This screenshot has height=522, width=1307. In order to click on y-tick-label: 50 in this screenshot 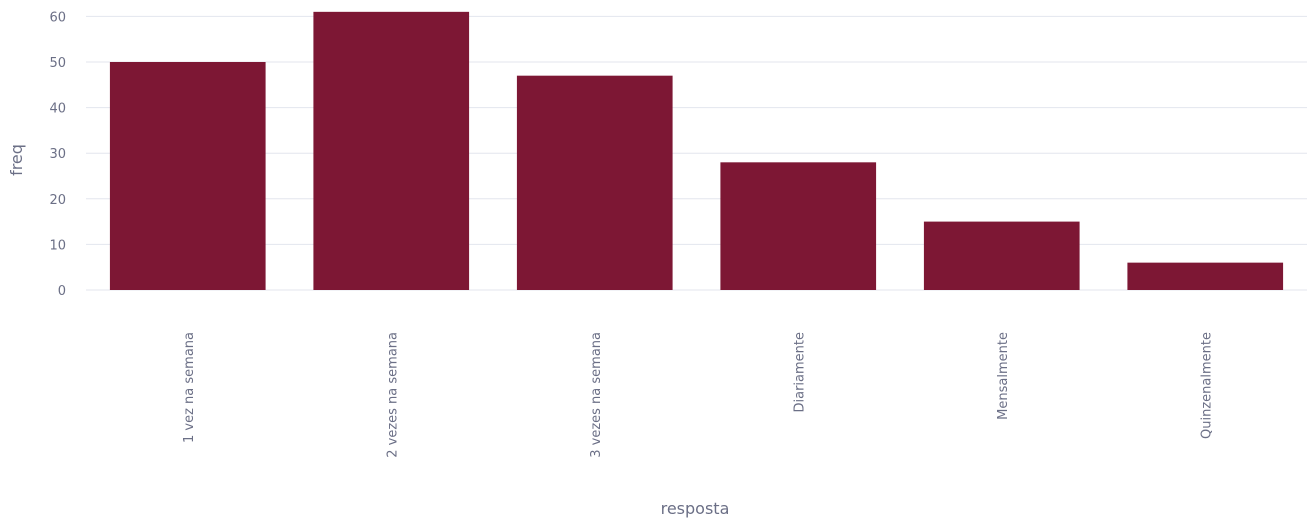, I will do `click(57, 63)`.